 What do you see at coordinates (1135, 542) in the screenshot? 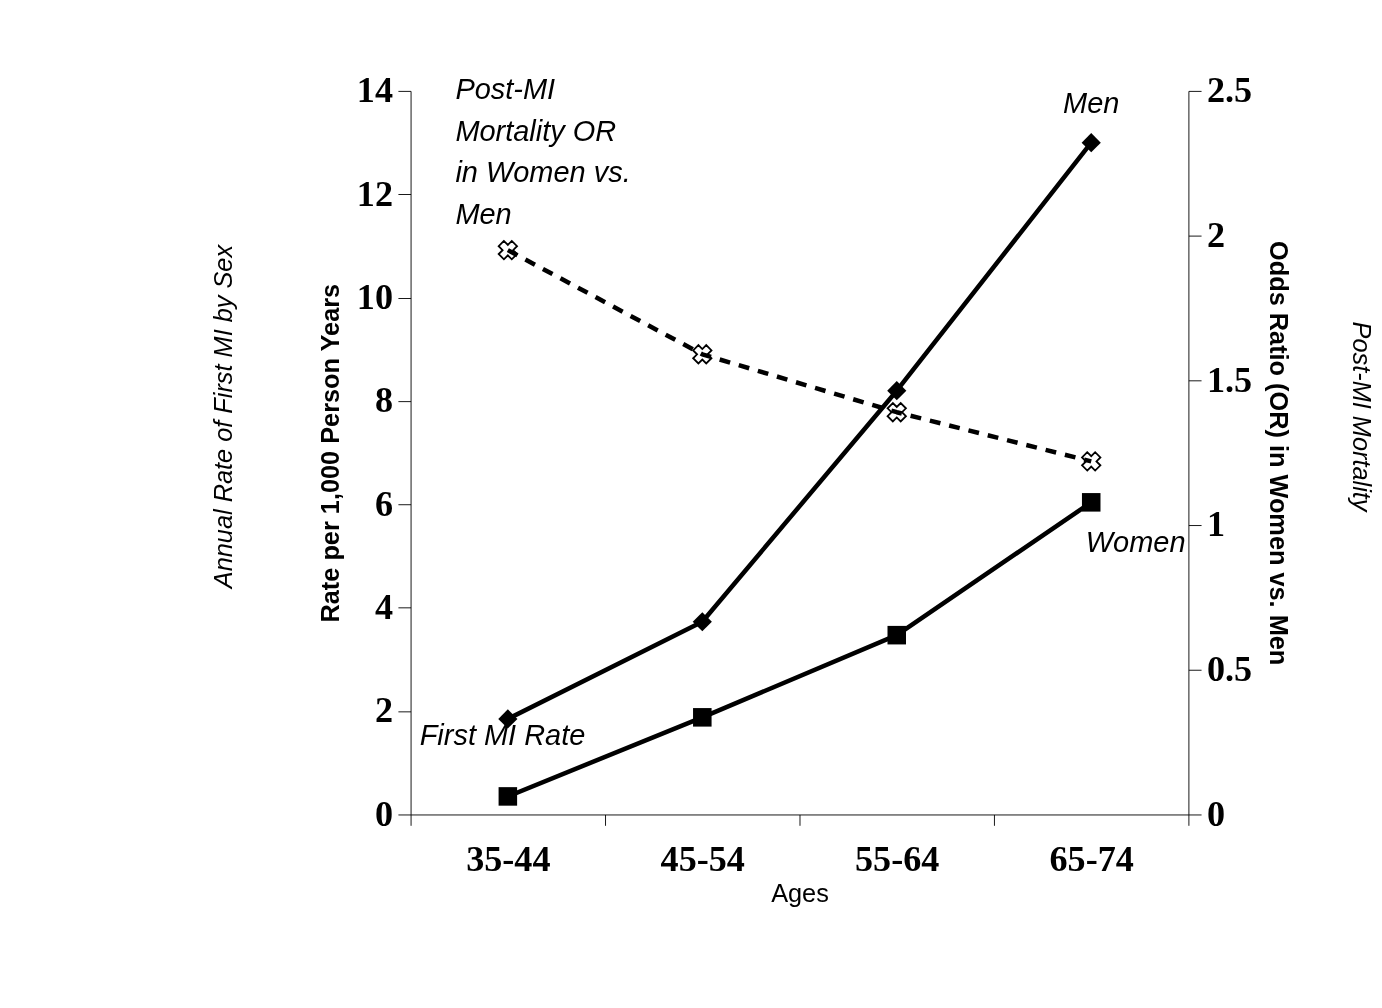
I see `series-label: Women` at bounding box center [1135, 542].